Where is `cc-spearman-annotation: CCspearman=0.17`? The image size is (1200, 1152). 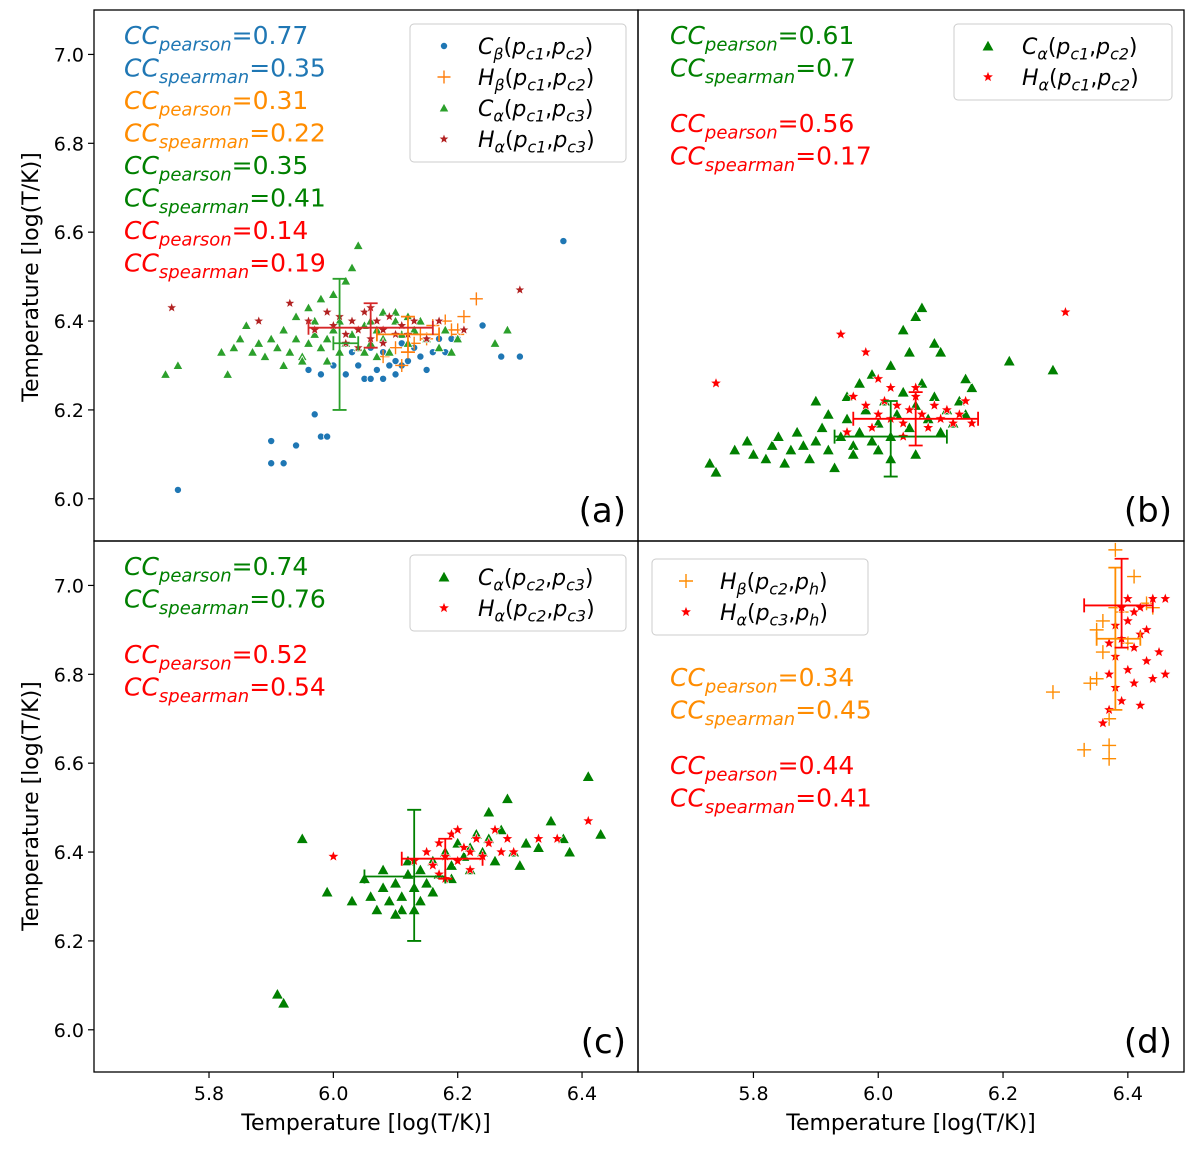
cc-spearman-annotation: CCspearman=0.17 is located at coordinates (771, 159).